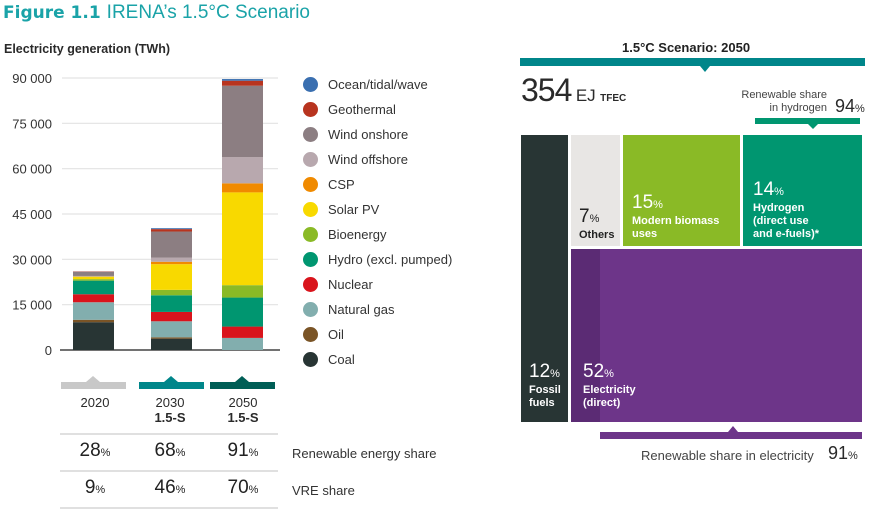  What do you see at coordinates (546, 90) in the screenshot?
I see `tfec-value: 354` at bounding box center [546, 90].